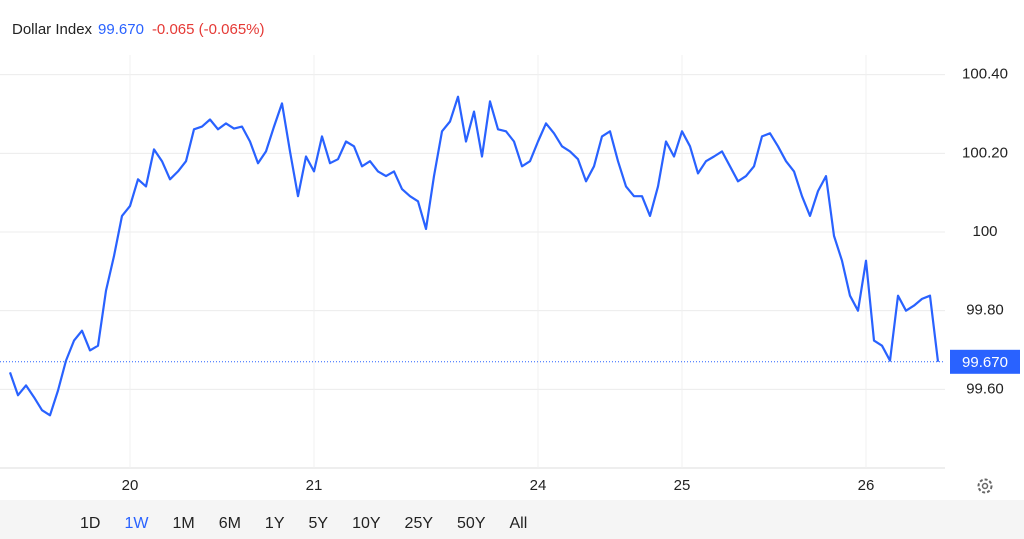  What do you see at coordinates (985, 388) in the screenshot?
I see `y-tick-label: 99.60` at bounding box center [985, 388].